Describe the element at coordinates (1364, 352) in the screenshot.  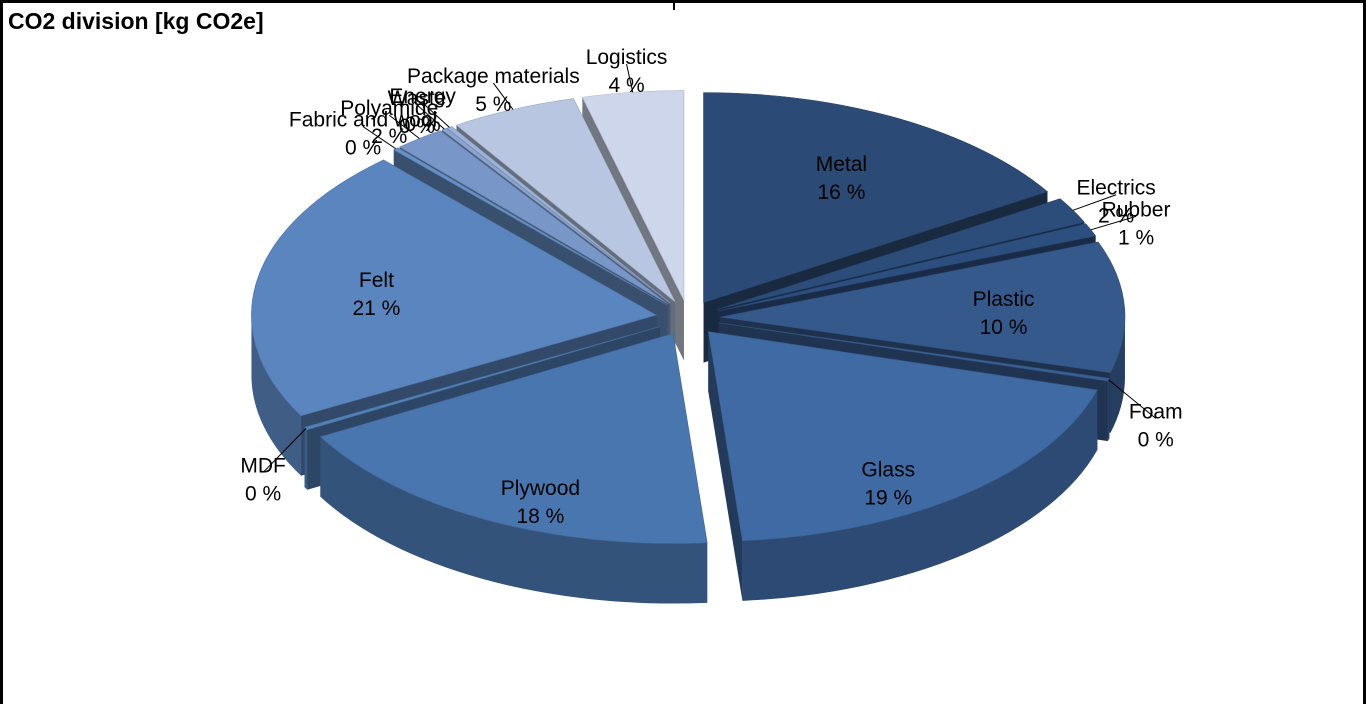
I see `frame-border-right` at that location.